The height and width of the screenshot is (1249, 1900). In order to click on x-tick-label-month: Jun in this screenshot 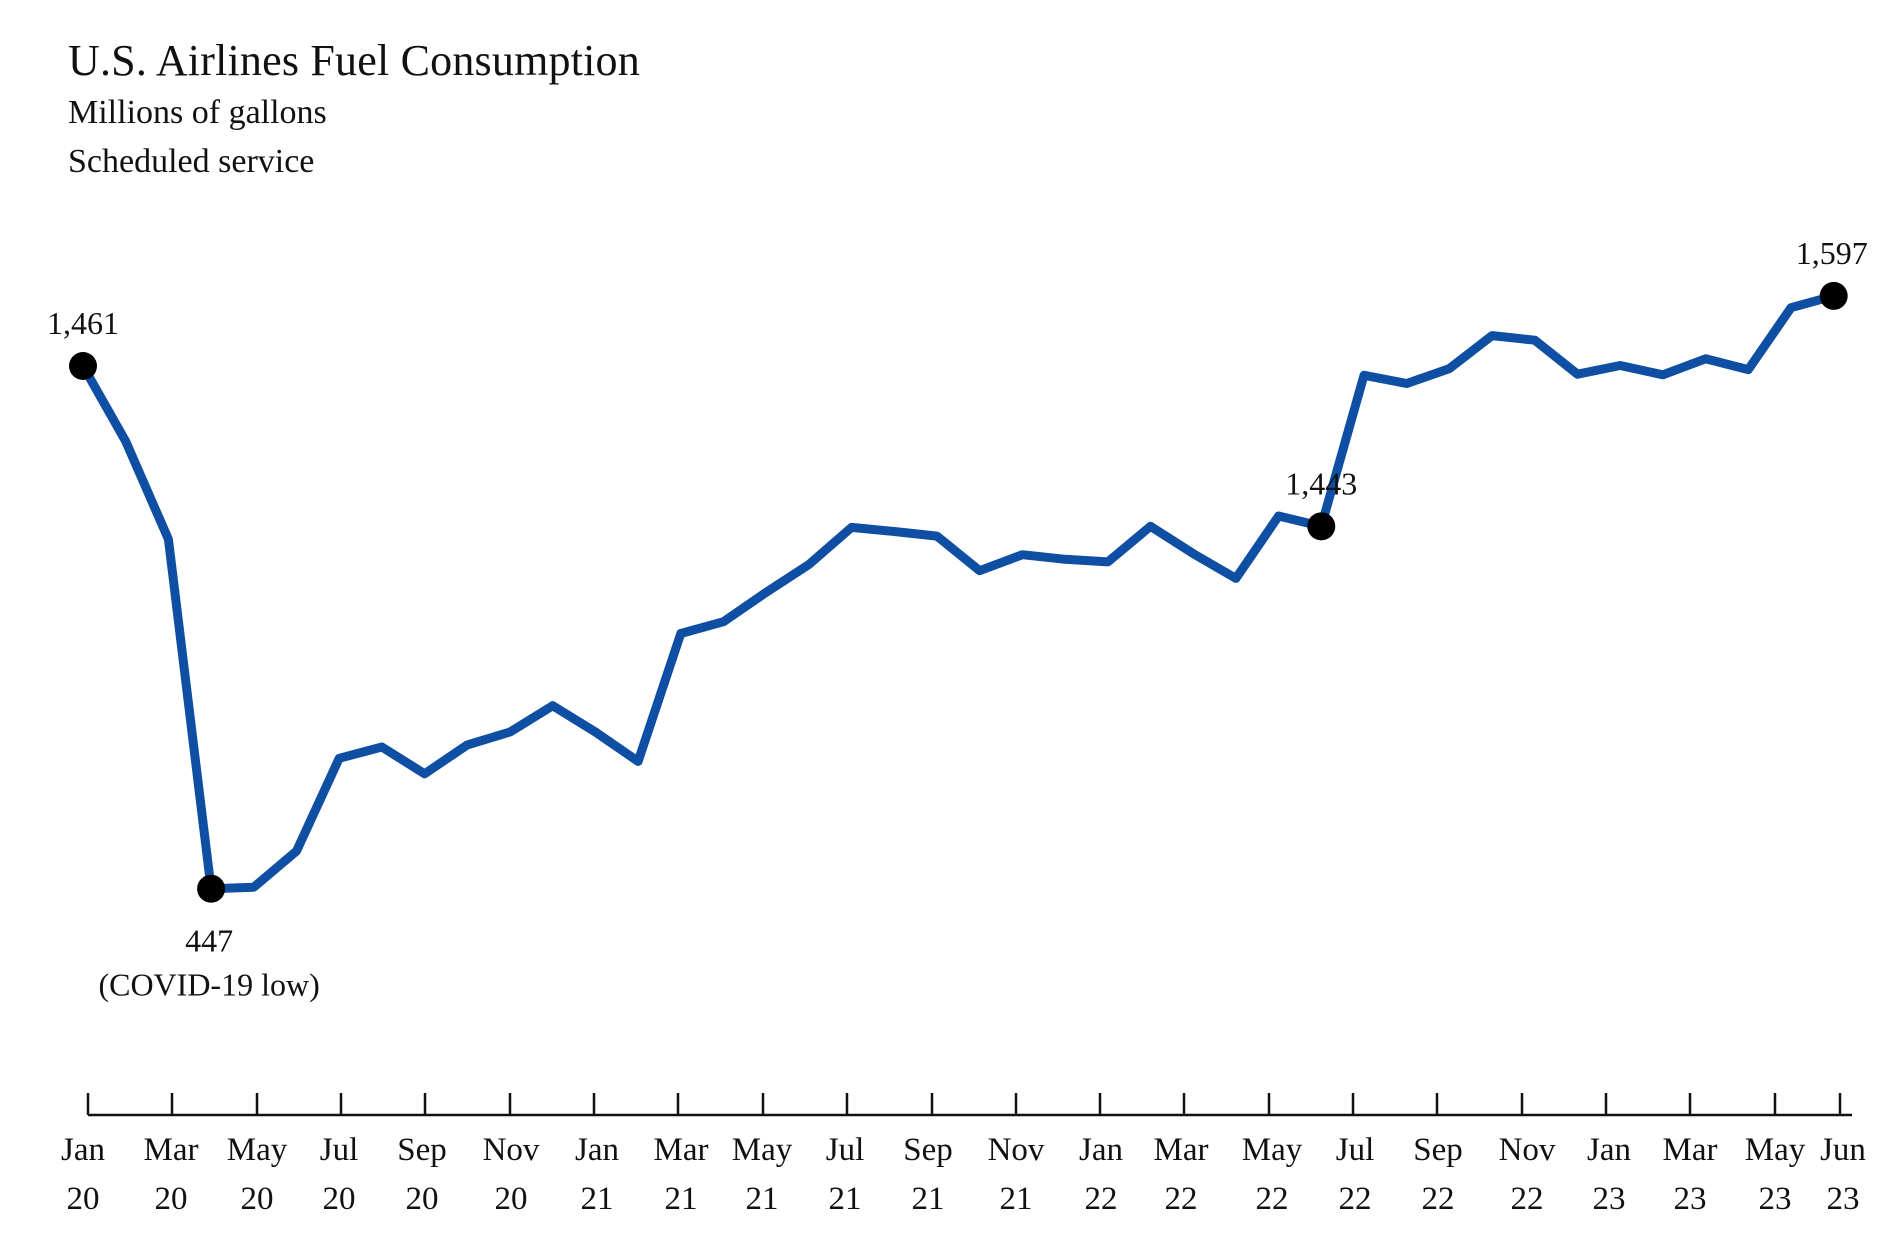, I will do `click(1843, 1150)`.